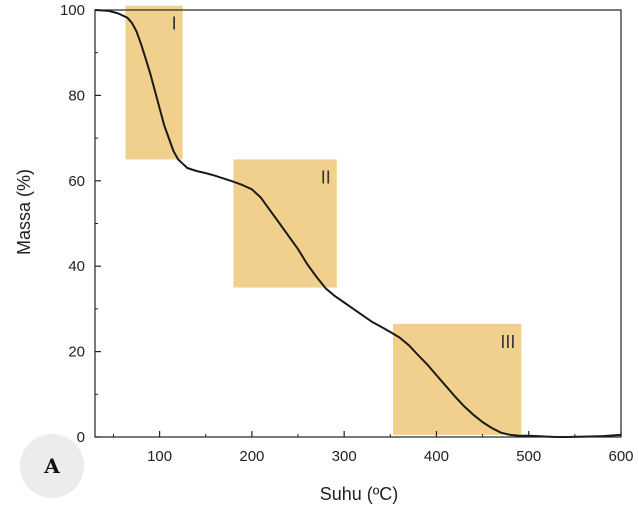 The width and height of the screenshot is (638, 508). What do you see at coordinates (528, 456) in the screenshot?
I see `x-tick-label: 500` at bounding box center [528, 456].